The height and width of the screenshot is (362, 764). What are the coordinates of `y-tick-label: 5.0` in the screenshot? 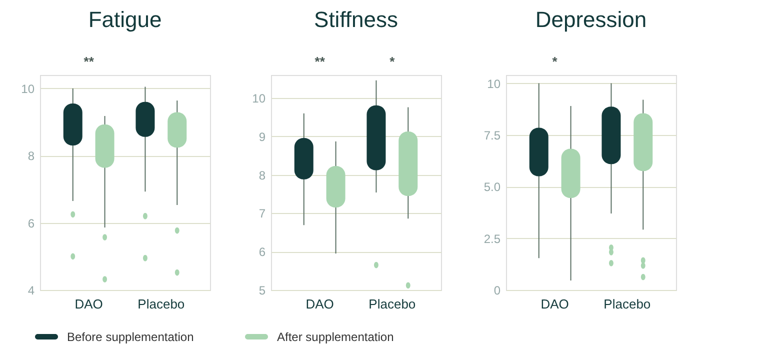 It's located at (492, 187).